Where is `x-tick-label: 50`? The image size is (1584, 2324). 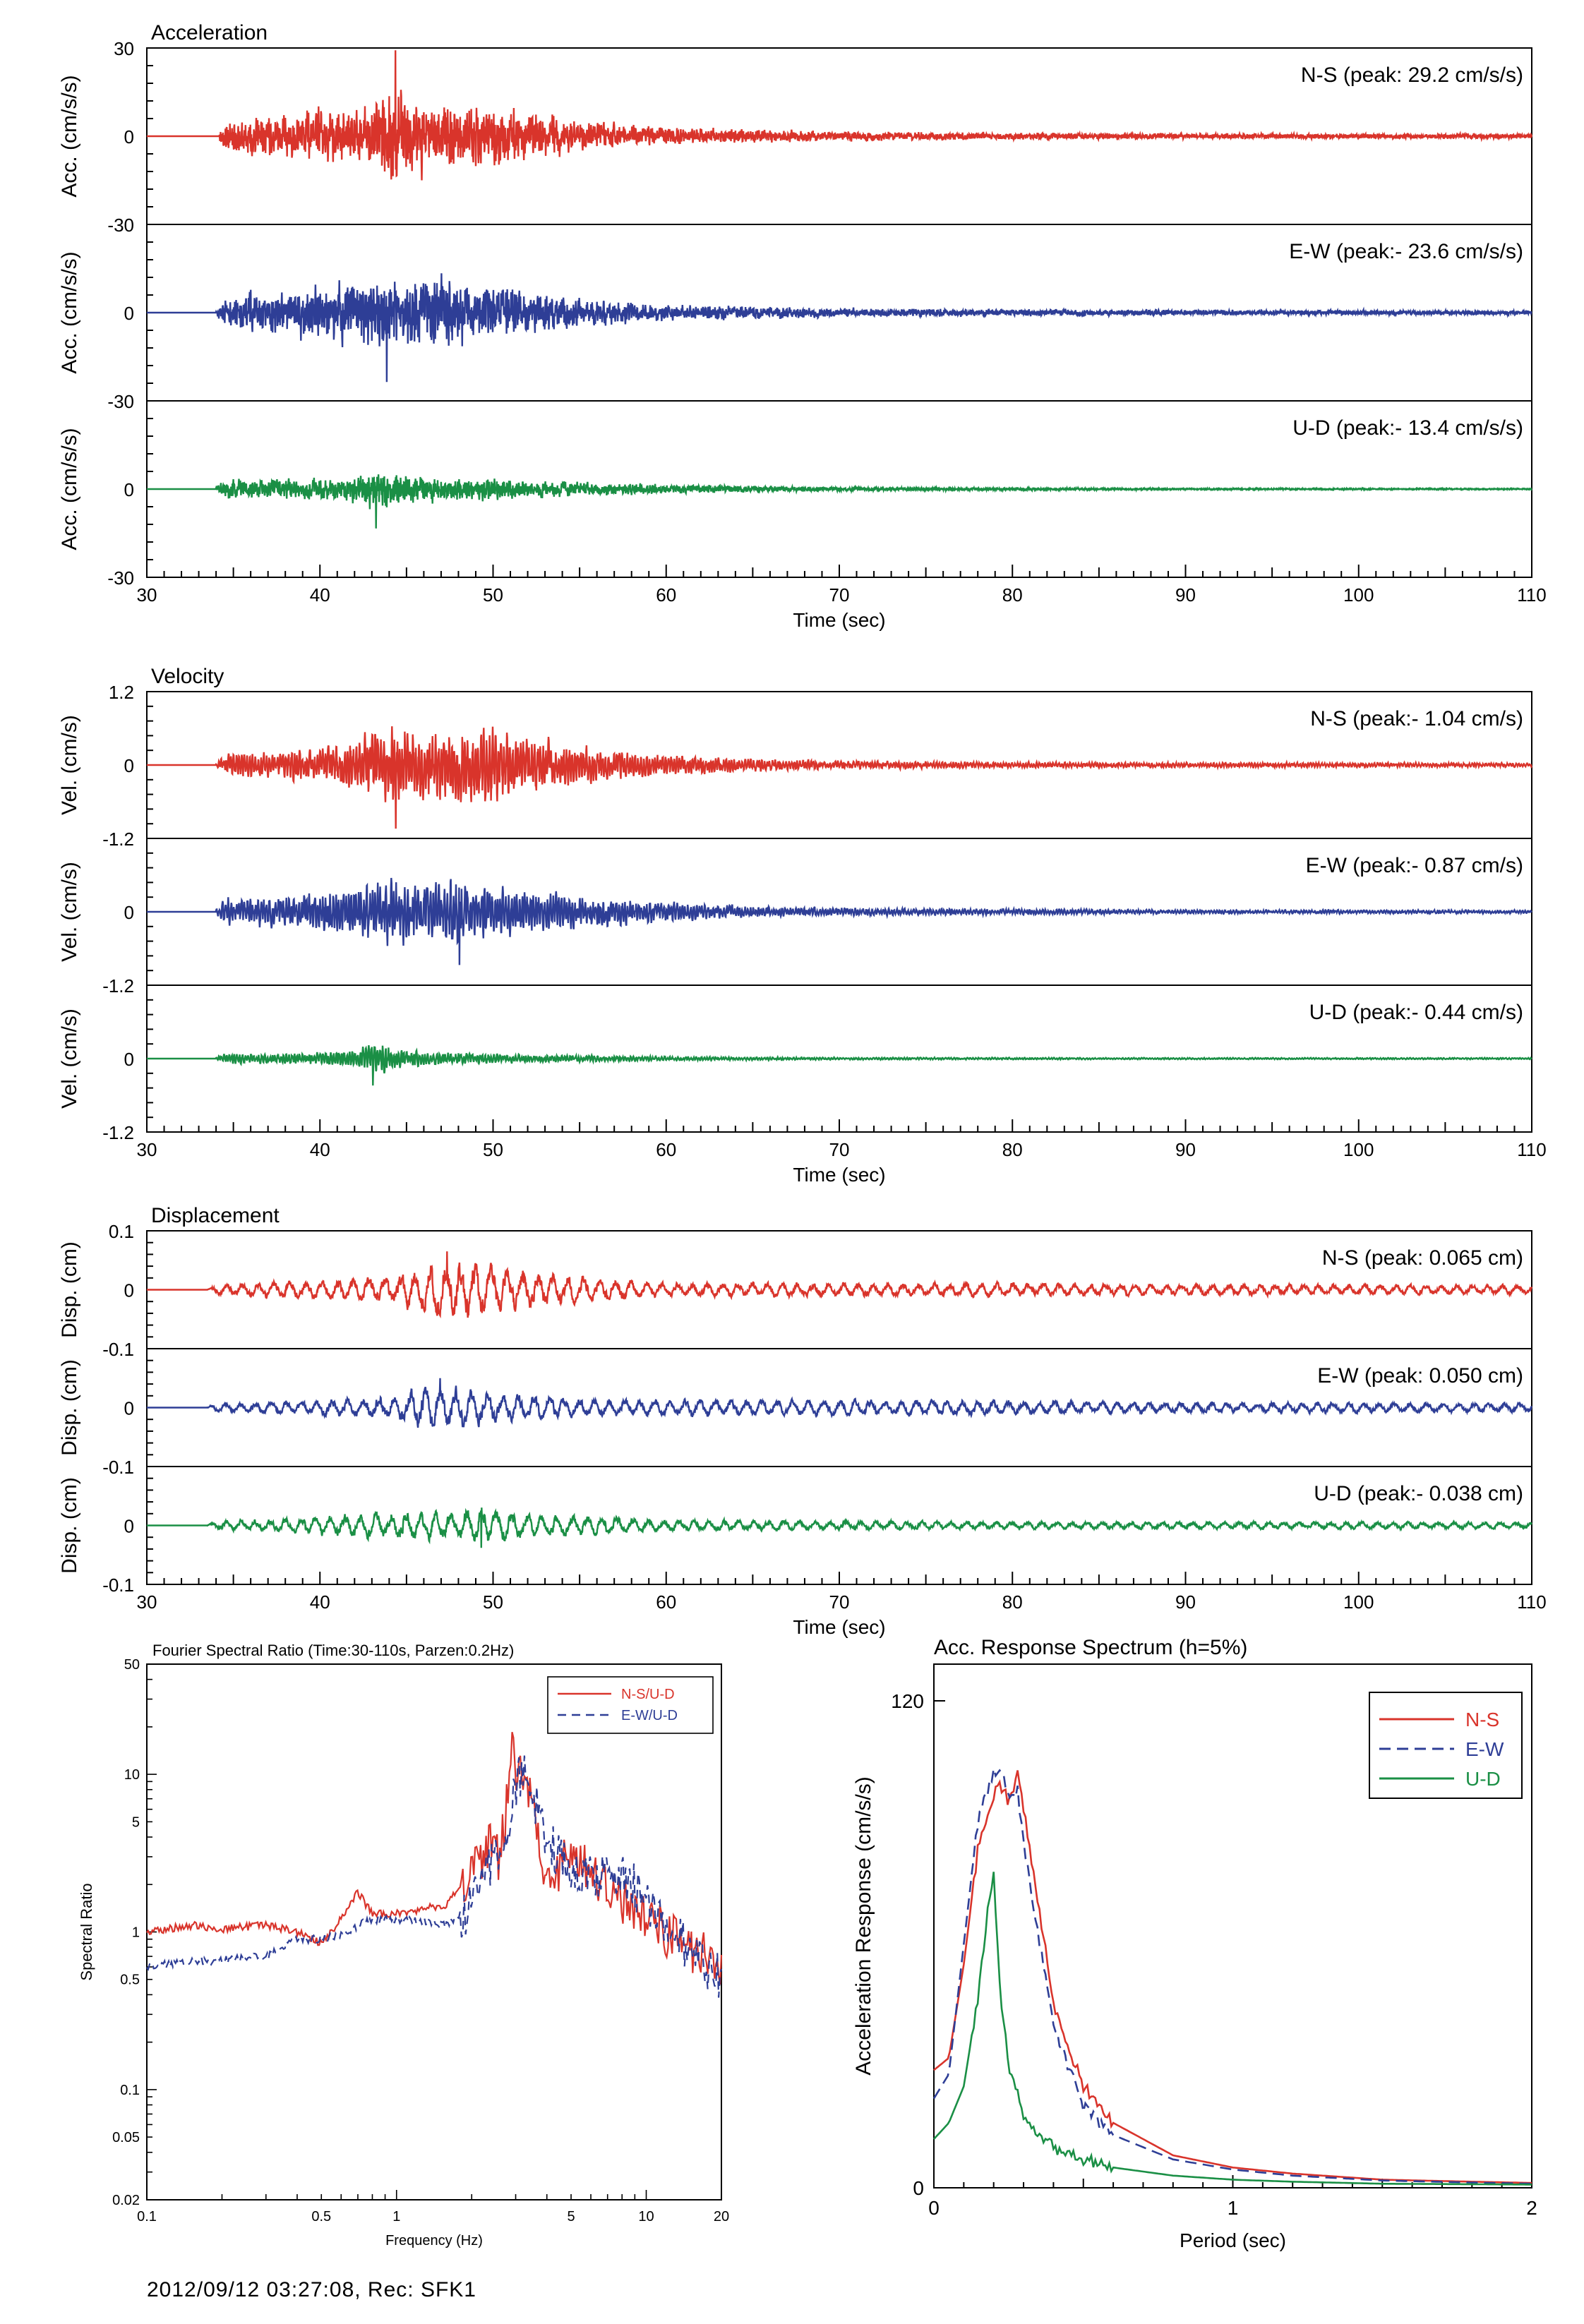 x-tick-label: 50 is located at coordinates (493, 1149).